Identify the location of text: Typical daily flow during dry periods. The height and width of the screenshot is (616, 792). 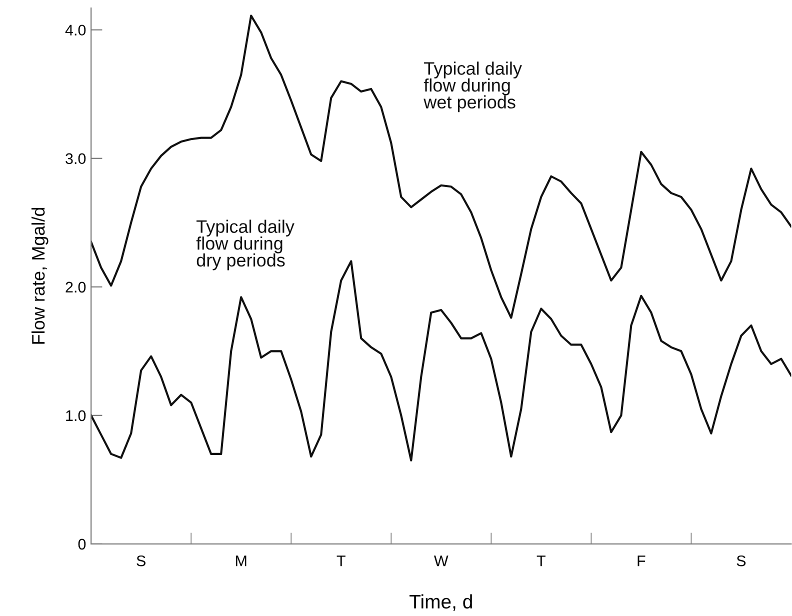
(245, 245).